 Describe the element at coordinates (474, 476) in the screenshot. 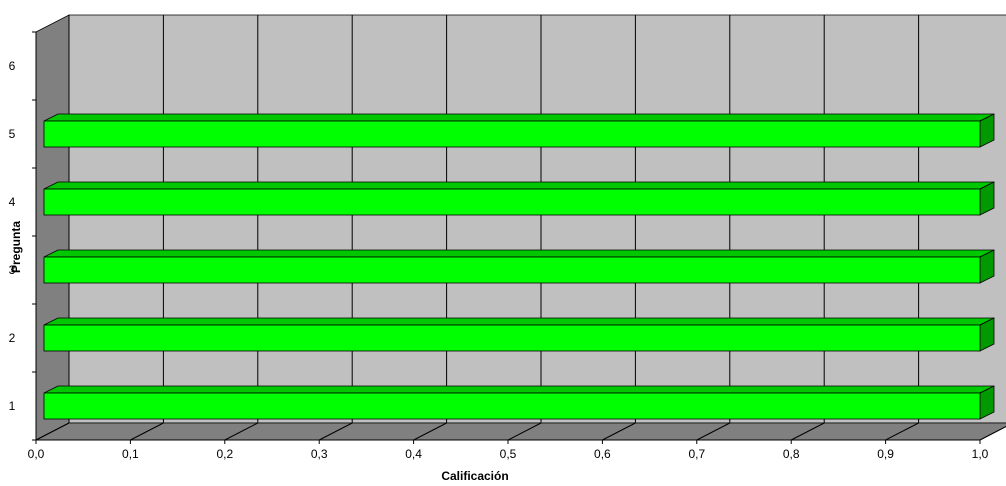

I see `x-axis-title: Calificación` at that location.